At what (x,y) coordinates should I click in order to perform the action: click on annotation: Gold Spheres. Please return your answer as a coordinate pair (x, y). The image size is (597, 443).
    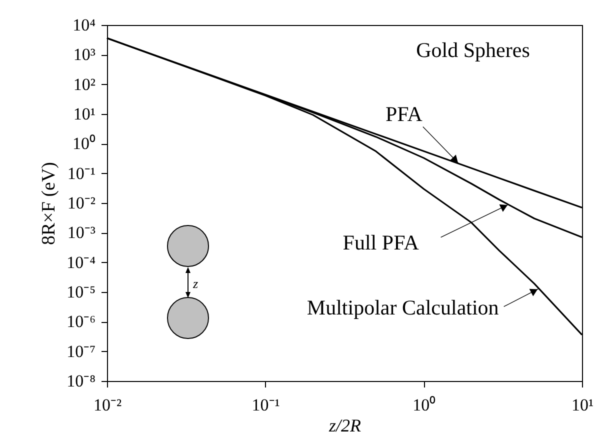
    Looking at the image, I should click on (473, 50).